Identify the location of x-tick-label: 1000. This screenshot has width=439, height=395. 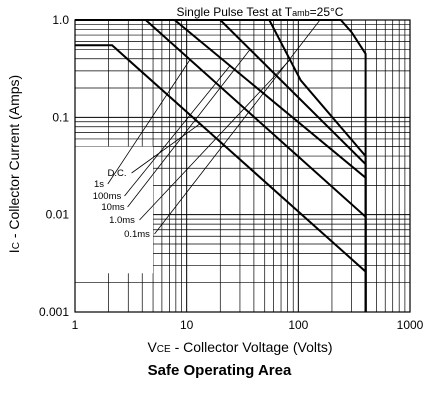
(410, 325).